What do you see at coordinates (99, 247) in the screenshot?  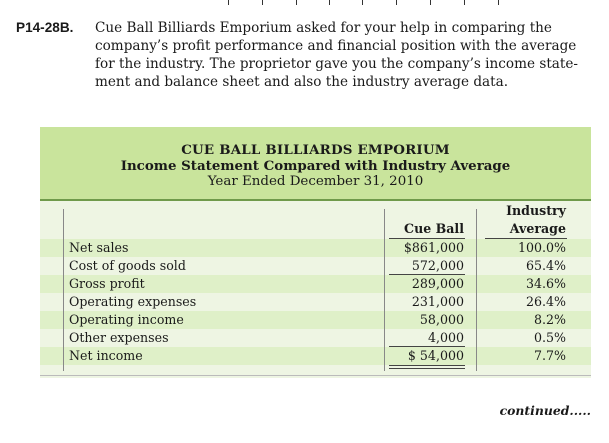 I see `row-label: Net sales` at bounding box center [99, 247].